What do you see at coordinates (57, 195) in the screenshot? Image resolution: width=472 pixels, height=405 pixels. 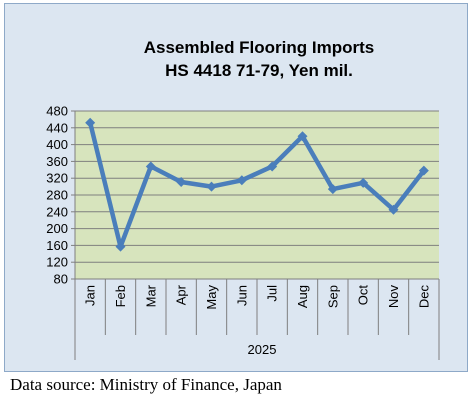 I see `y-tick-label: 280` at bounding box center [57, 195].